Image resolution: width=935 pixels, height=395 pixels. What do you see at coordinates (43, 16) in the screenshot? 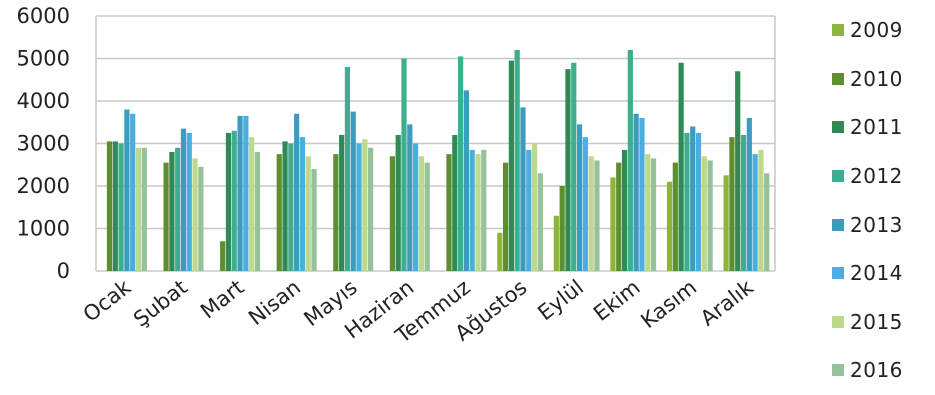
I see `y-tick-label: 6000` at bounding box center [43, 16].